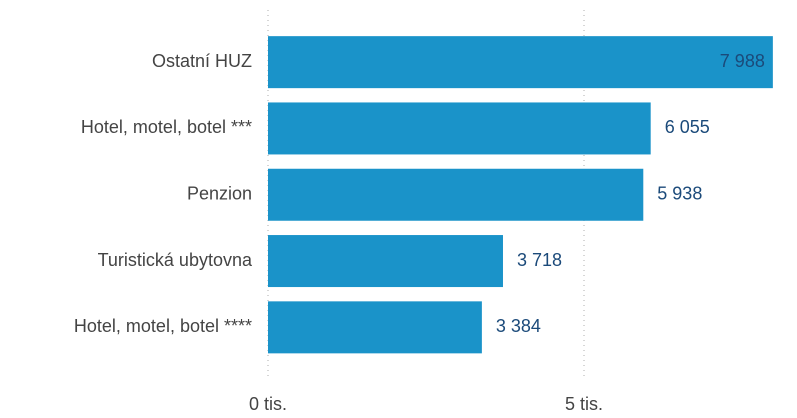  What do you see at coordinates (163, 326) in the screenshot?
I see `category-label: Hotel, motel, botel ****` at bounding box center [163, 326].